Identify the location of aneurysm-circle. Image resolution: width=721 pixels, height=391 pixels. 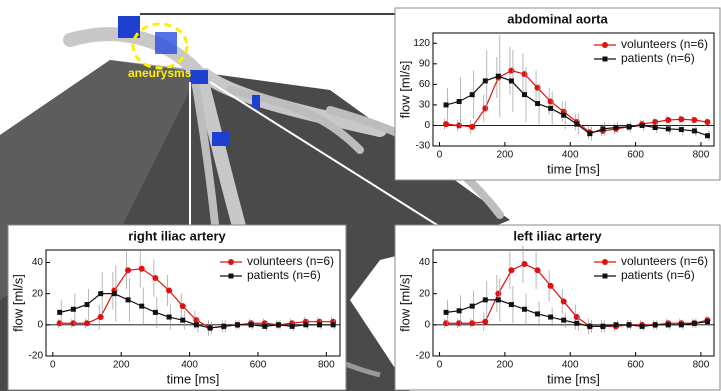
(160, 46).